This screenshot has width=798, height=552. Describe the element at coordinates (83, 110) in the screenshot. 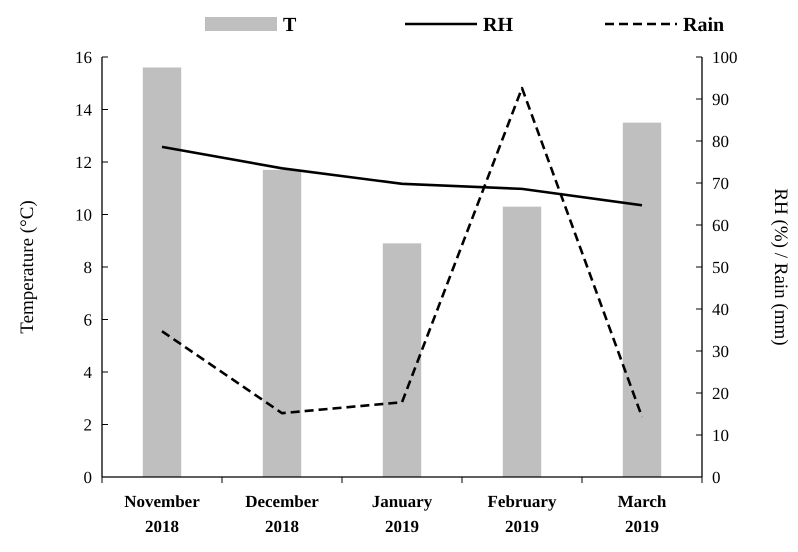

I see `y-tick-label: 14` at that location.